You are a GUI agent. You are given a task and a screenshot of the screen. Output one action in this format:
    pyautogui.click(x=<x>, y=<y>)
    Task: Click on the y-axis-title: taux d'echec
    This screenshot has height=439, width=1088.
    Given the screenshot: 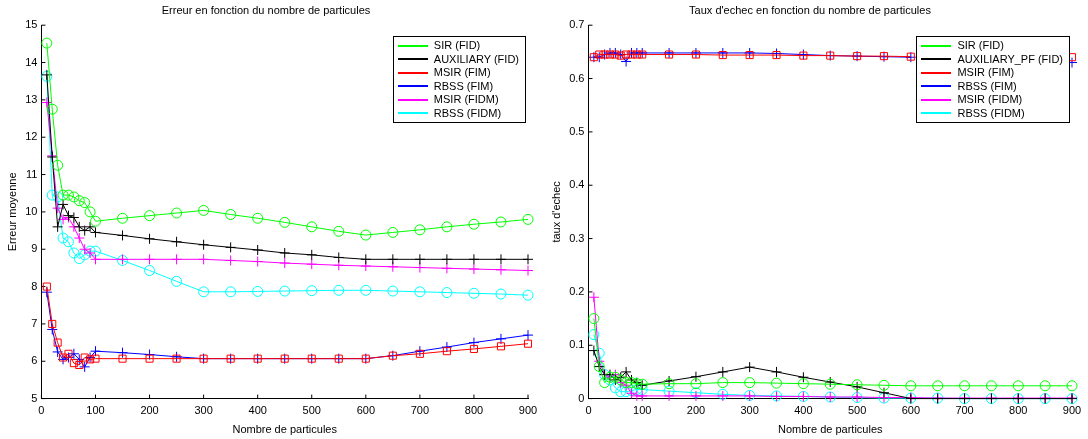 What is the action you would take?
    pyautogui.click(x=555, y=211)
    